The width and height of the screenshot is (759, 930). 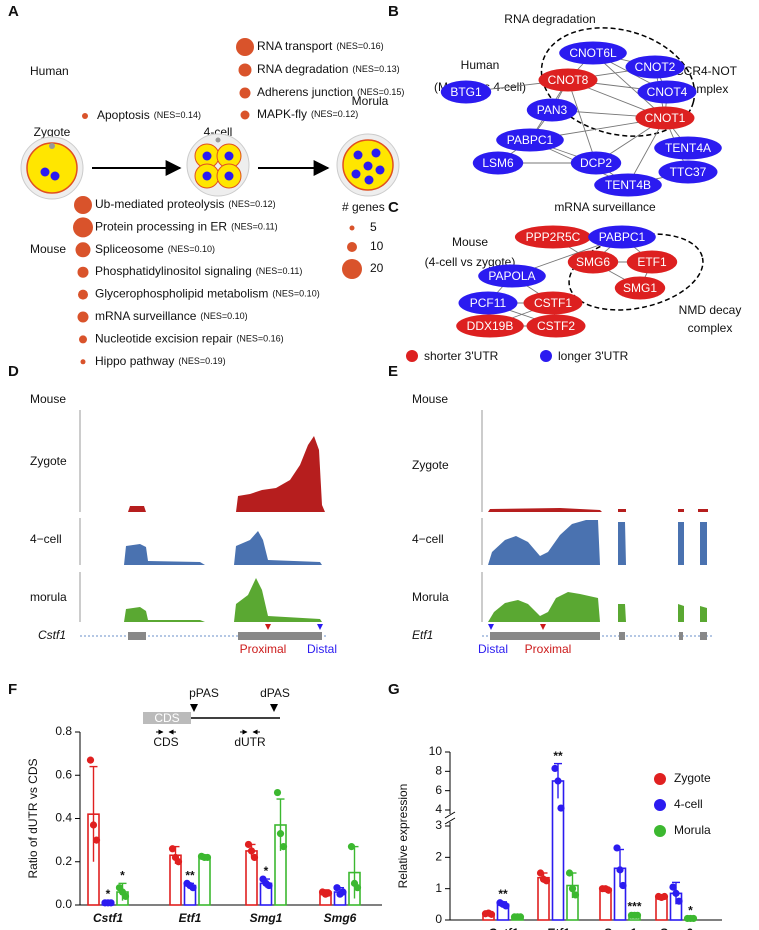 What do you see at coordinates (377, 268) in the screenshot?
I see `size-legend-label: 20` at bounding box center [377, 268].